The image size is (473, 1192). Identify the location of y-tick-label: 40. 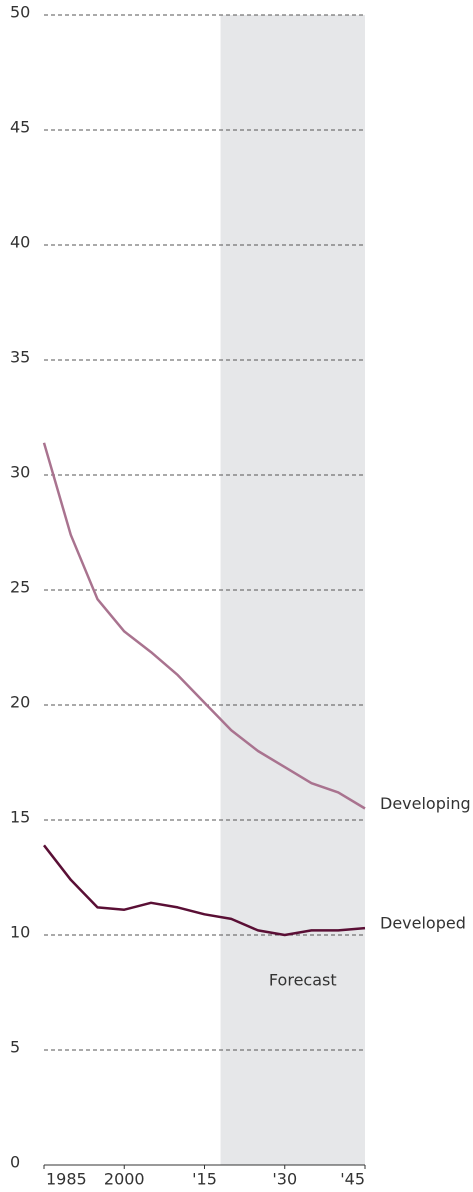
(20, 242).